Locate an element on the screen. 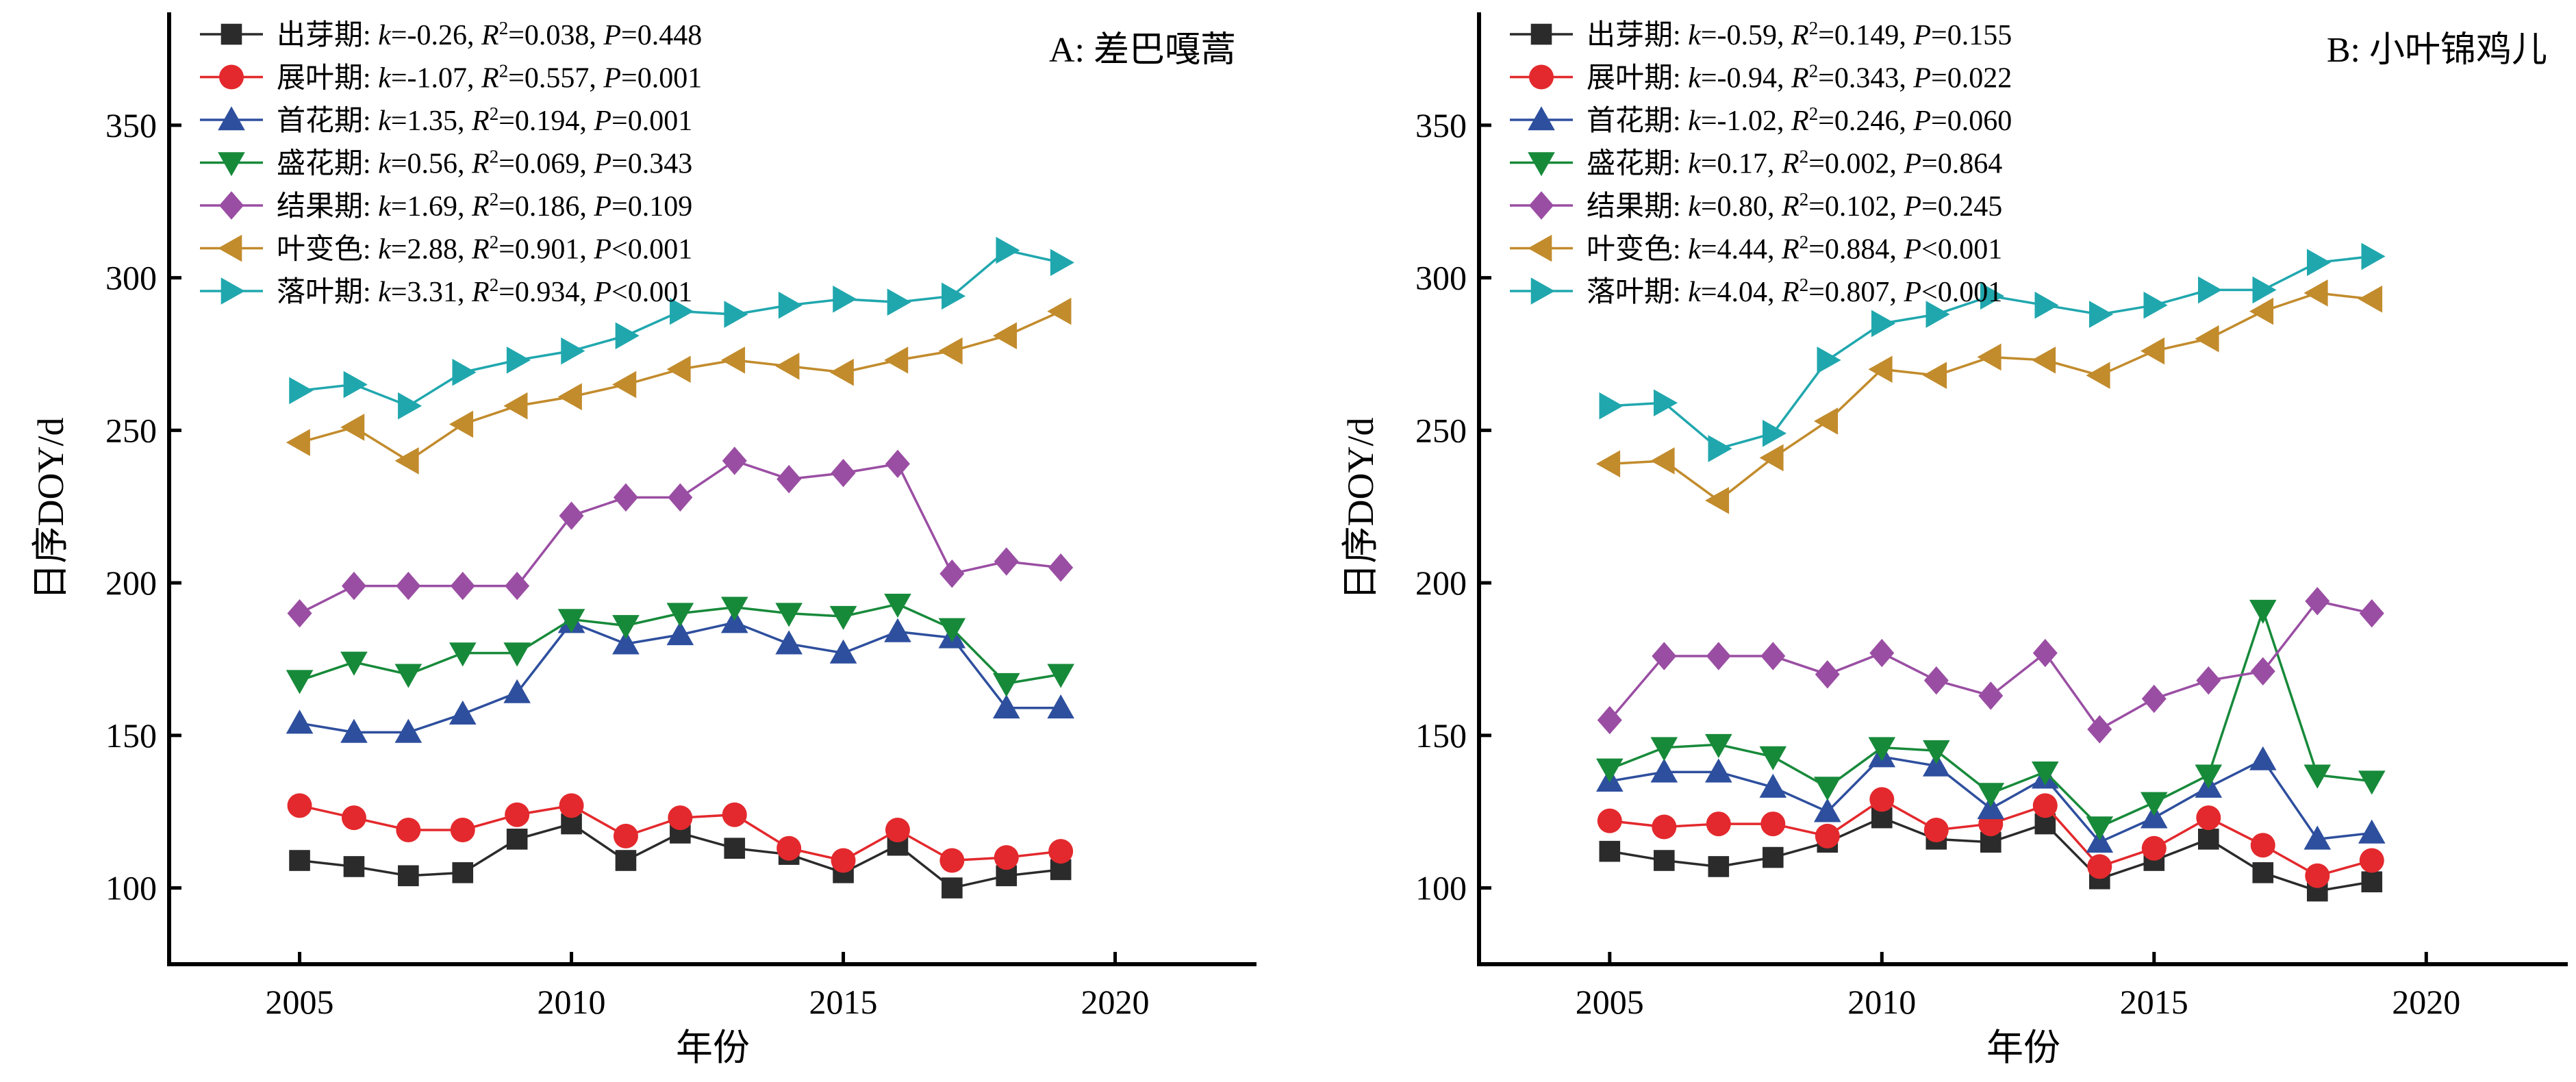  x-tick-label: 2010 is located at coordinates (1882, 1002).